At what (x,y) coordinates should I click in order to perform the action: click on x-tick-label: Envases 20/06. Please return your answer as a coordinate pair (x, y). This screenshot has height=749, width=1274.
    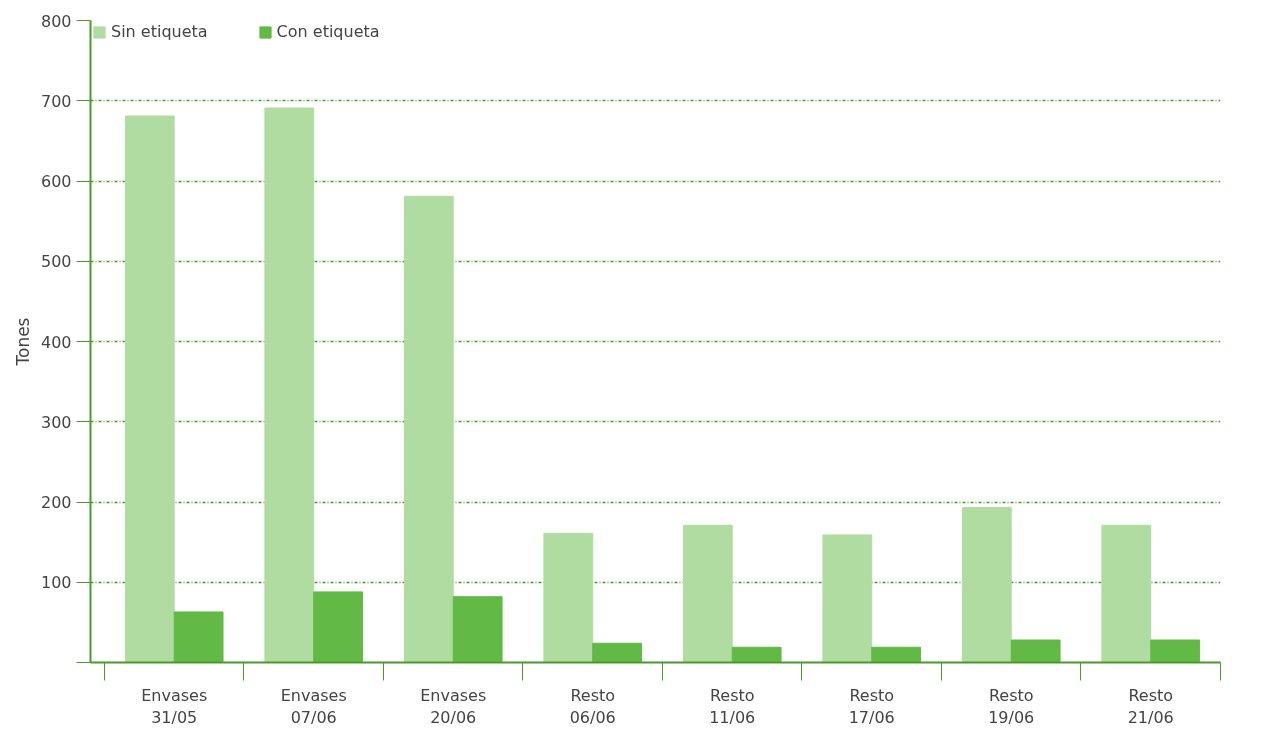
    Looking at the image, I should click on (453, 706).